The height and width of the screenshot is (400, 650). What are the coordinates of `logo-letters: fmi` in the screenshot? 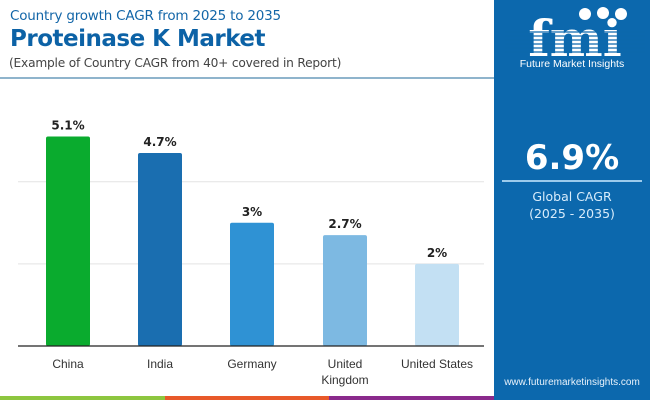 It's located at (574, 38).